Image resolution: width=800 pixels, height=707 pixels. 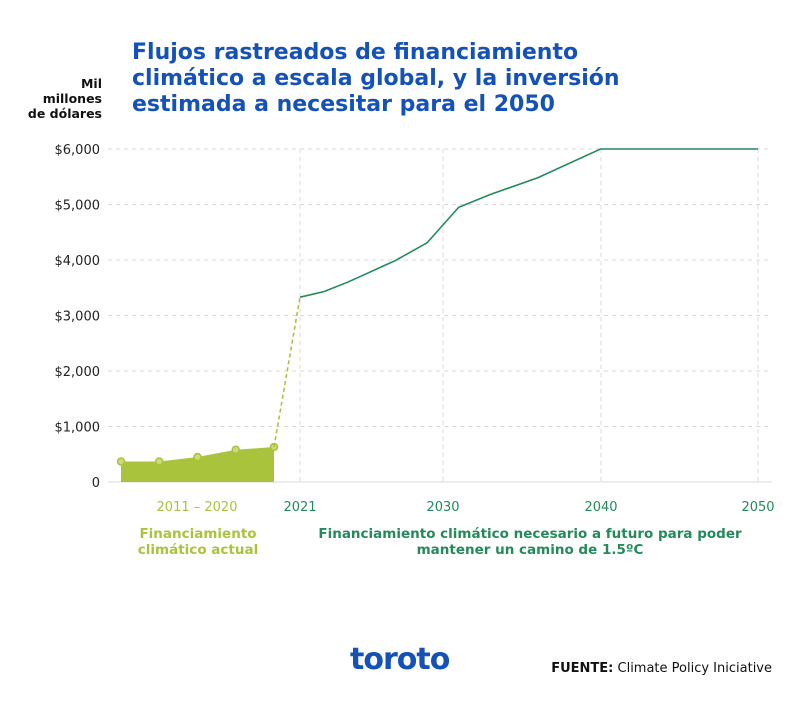 What do you see at coordinates (530, 550) in the screenshot?
I see `category-label-future-line-2: mantener un camino de 1.5ºC` at bounding box center [530, 550].